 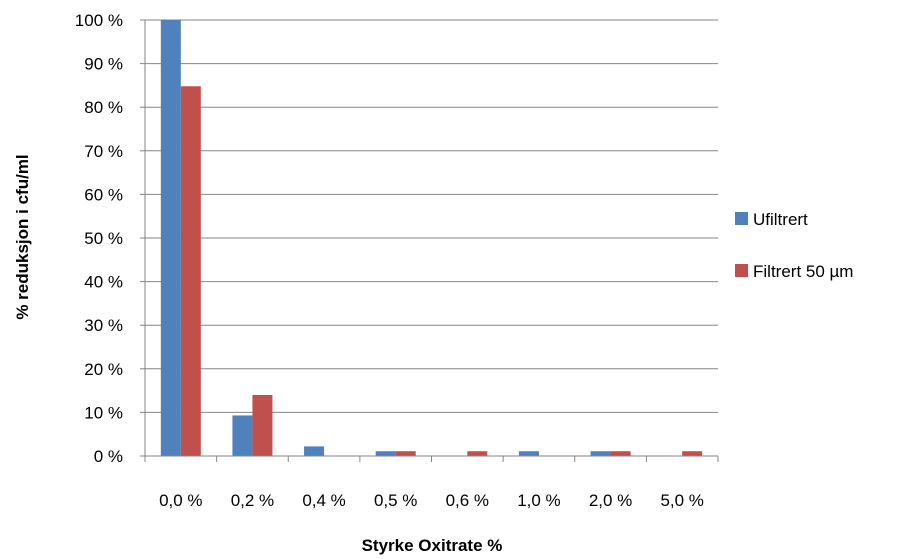 I want to click on y-tick-label: 50 %, so click(x=103, y=238).